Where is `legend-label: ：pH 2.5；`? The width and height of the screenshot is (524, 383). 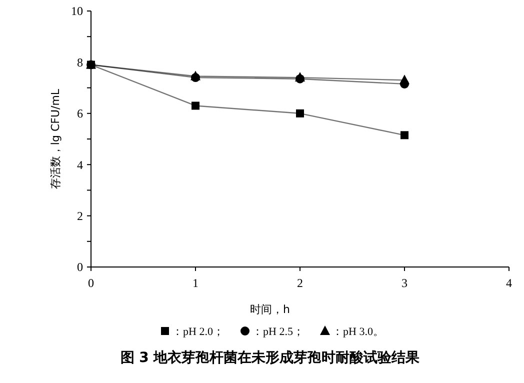 legend-label: ：pH 2.5； is located at coordinates (278, 332).